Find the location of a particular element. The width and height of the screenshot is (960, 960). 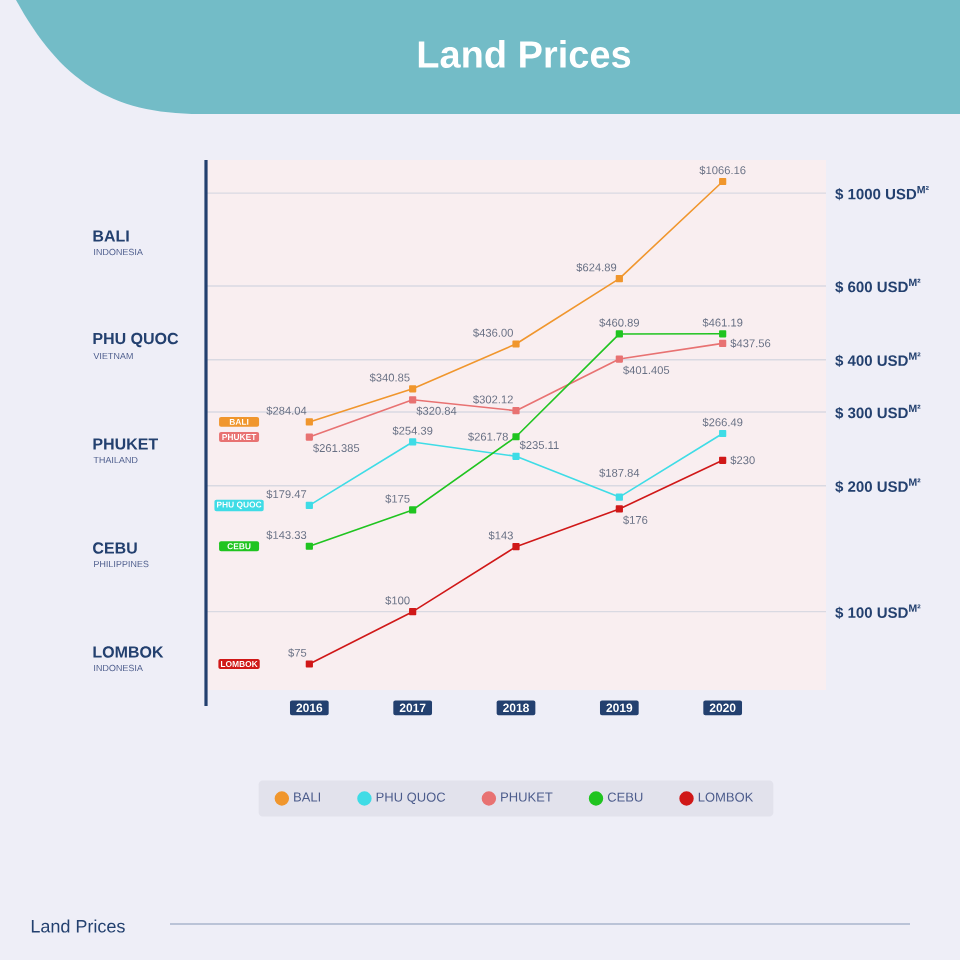

text: PHUKET is located at coordinates (125, 444).